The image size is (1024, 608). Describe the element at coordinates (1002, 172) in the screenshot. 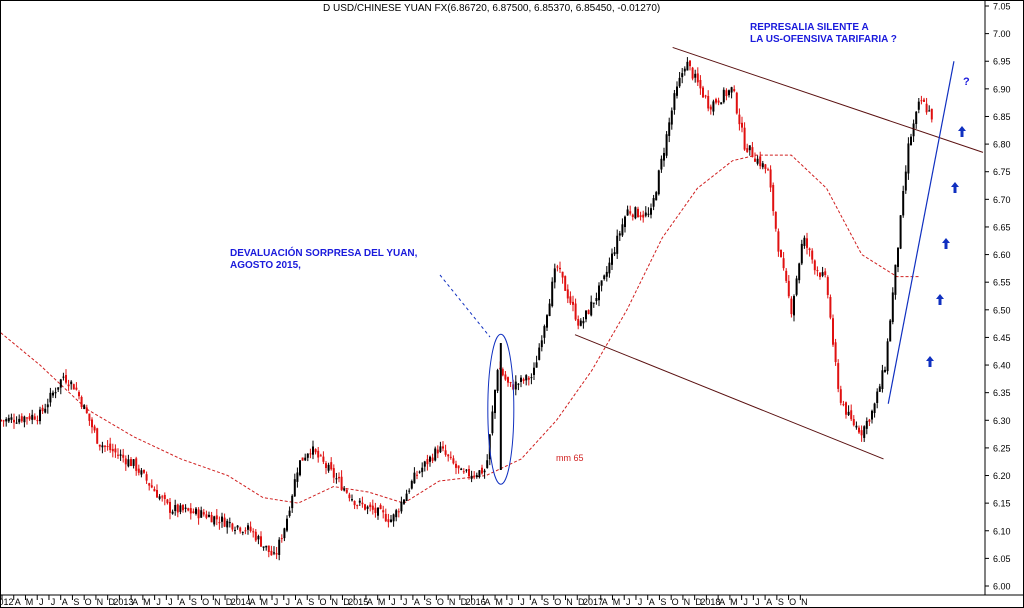

I see `y-tick-label: 6.75` at that location.